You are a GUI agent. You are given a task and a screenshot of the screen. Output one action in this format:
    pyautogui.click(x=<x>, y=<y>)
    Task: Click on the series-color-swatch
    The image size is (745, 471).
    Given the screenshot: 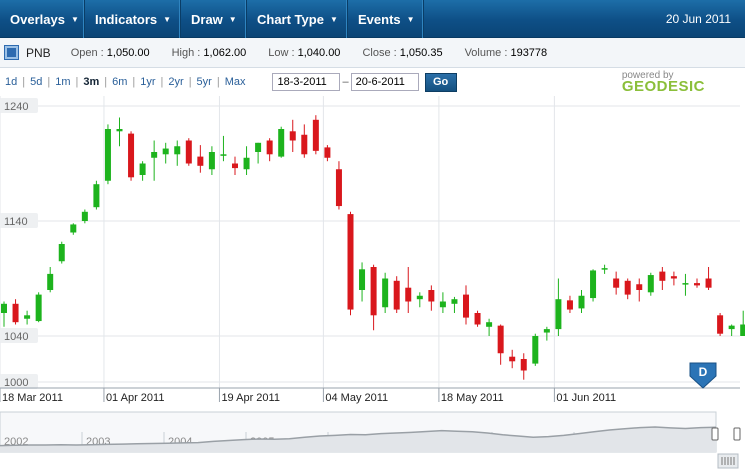 What is the action you would take?
    pyautogui.click(x=11, y=52)
    